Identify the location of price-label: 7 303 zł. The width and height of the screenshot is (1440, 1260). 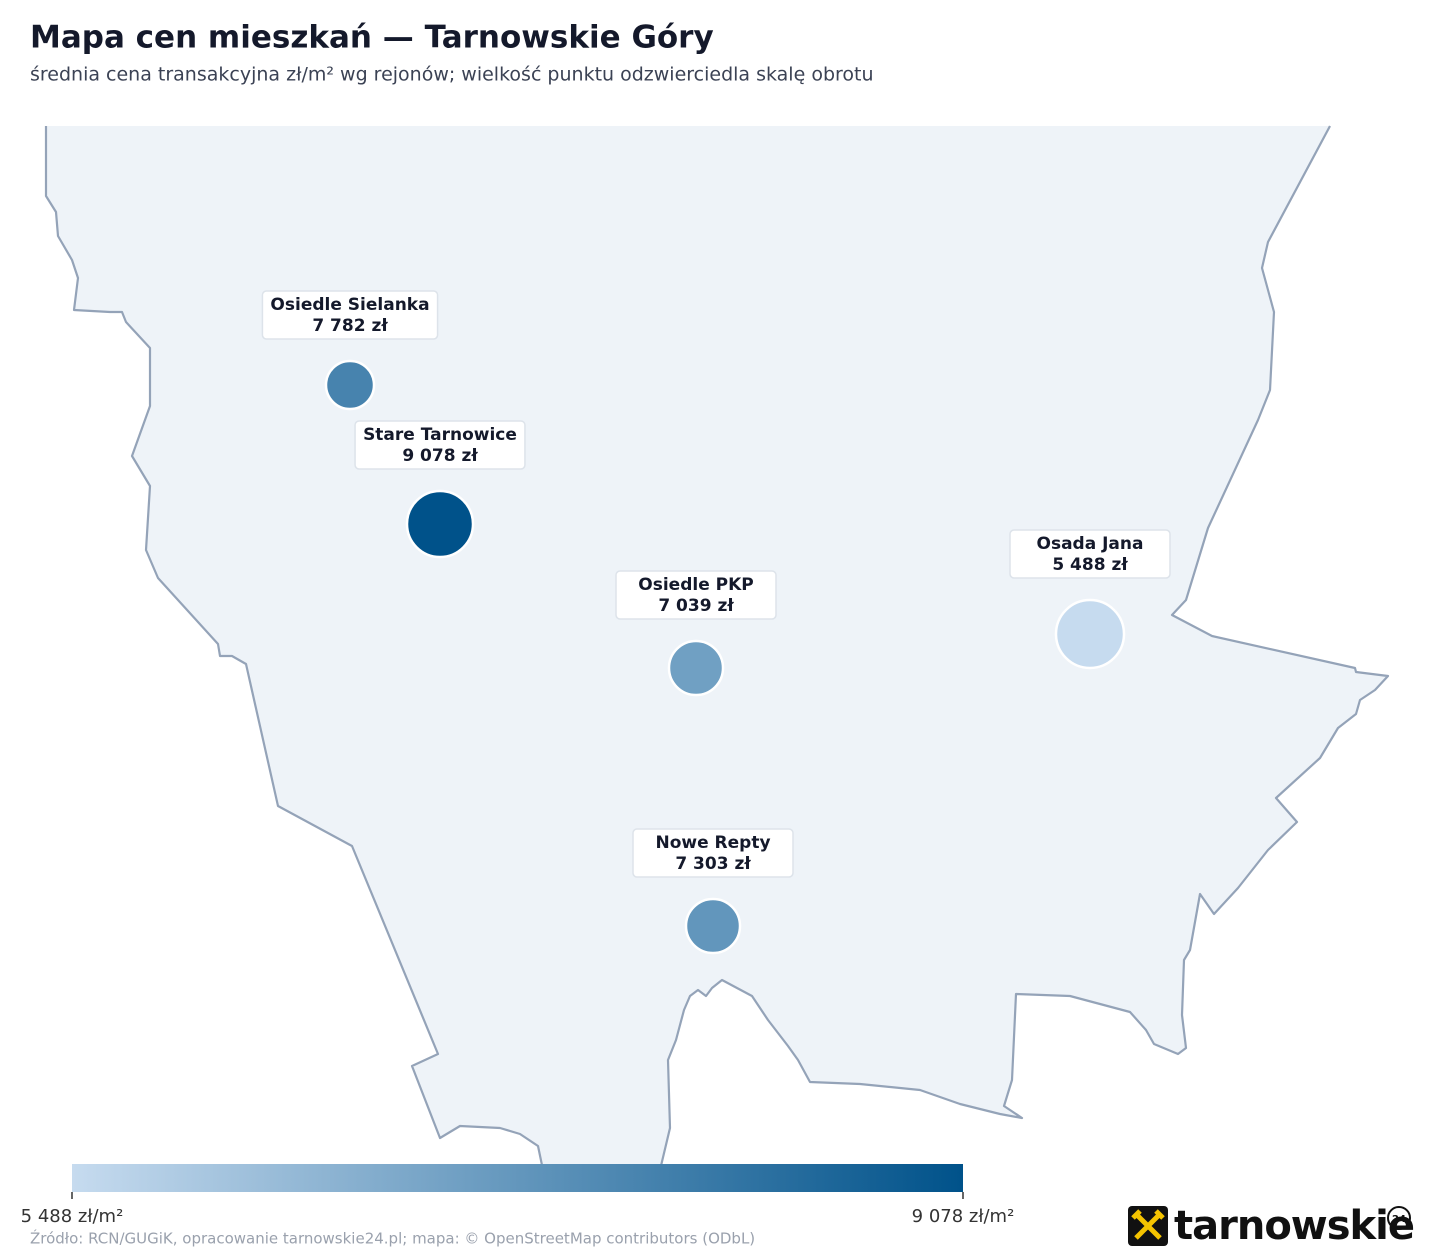
(713, 864).